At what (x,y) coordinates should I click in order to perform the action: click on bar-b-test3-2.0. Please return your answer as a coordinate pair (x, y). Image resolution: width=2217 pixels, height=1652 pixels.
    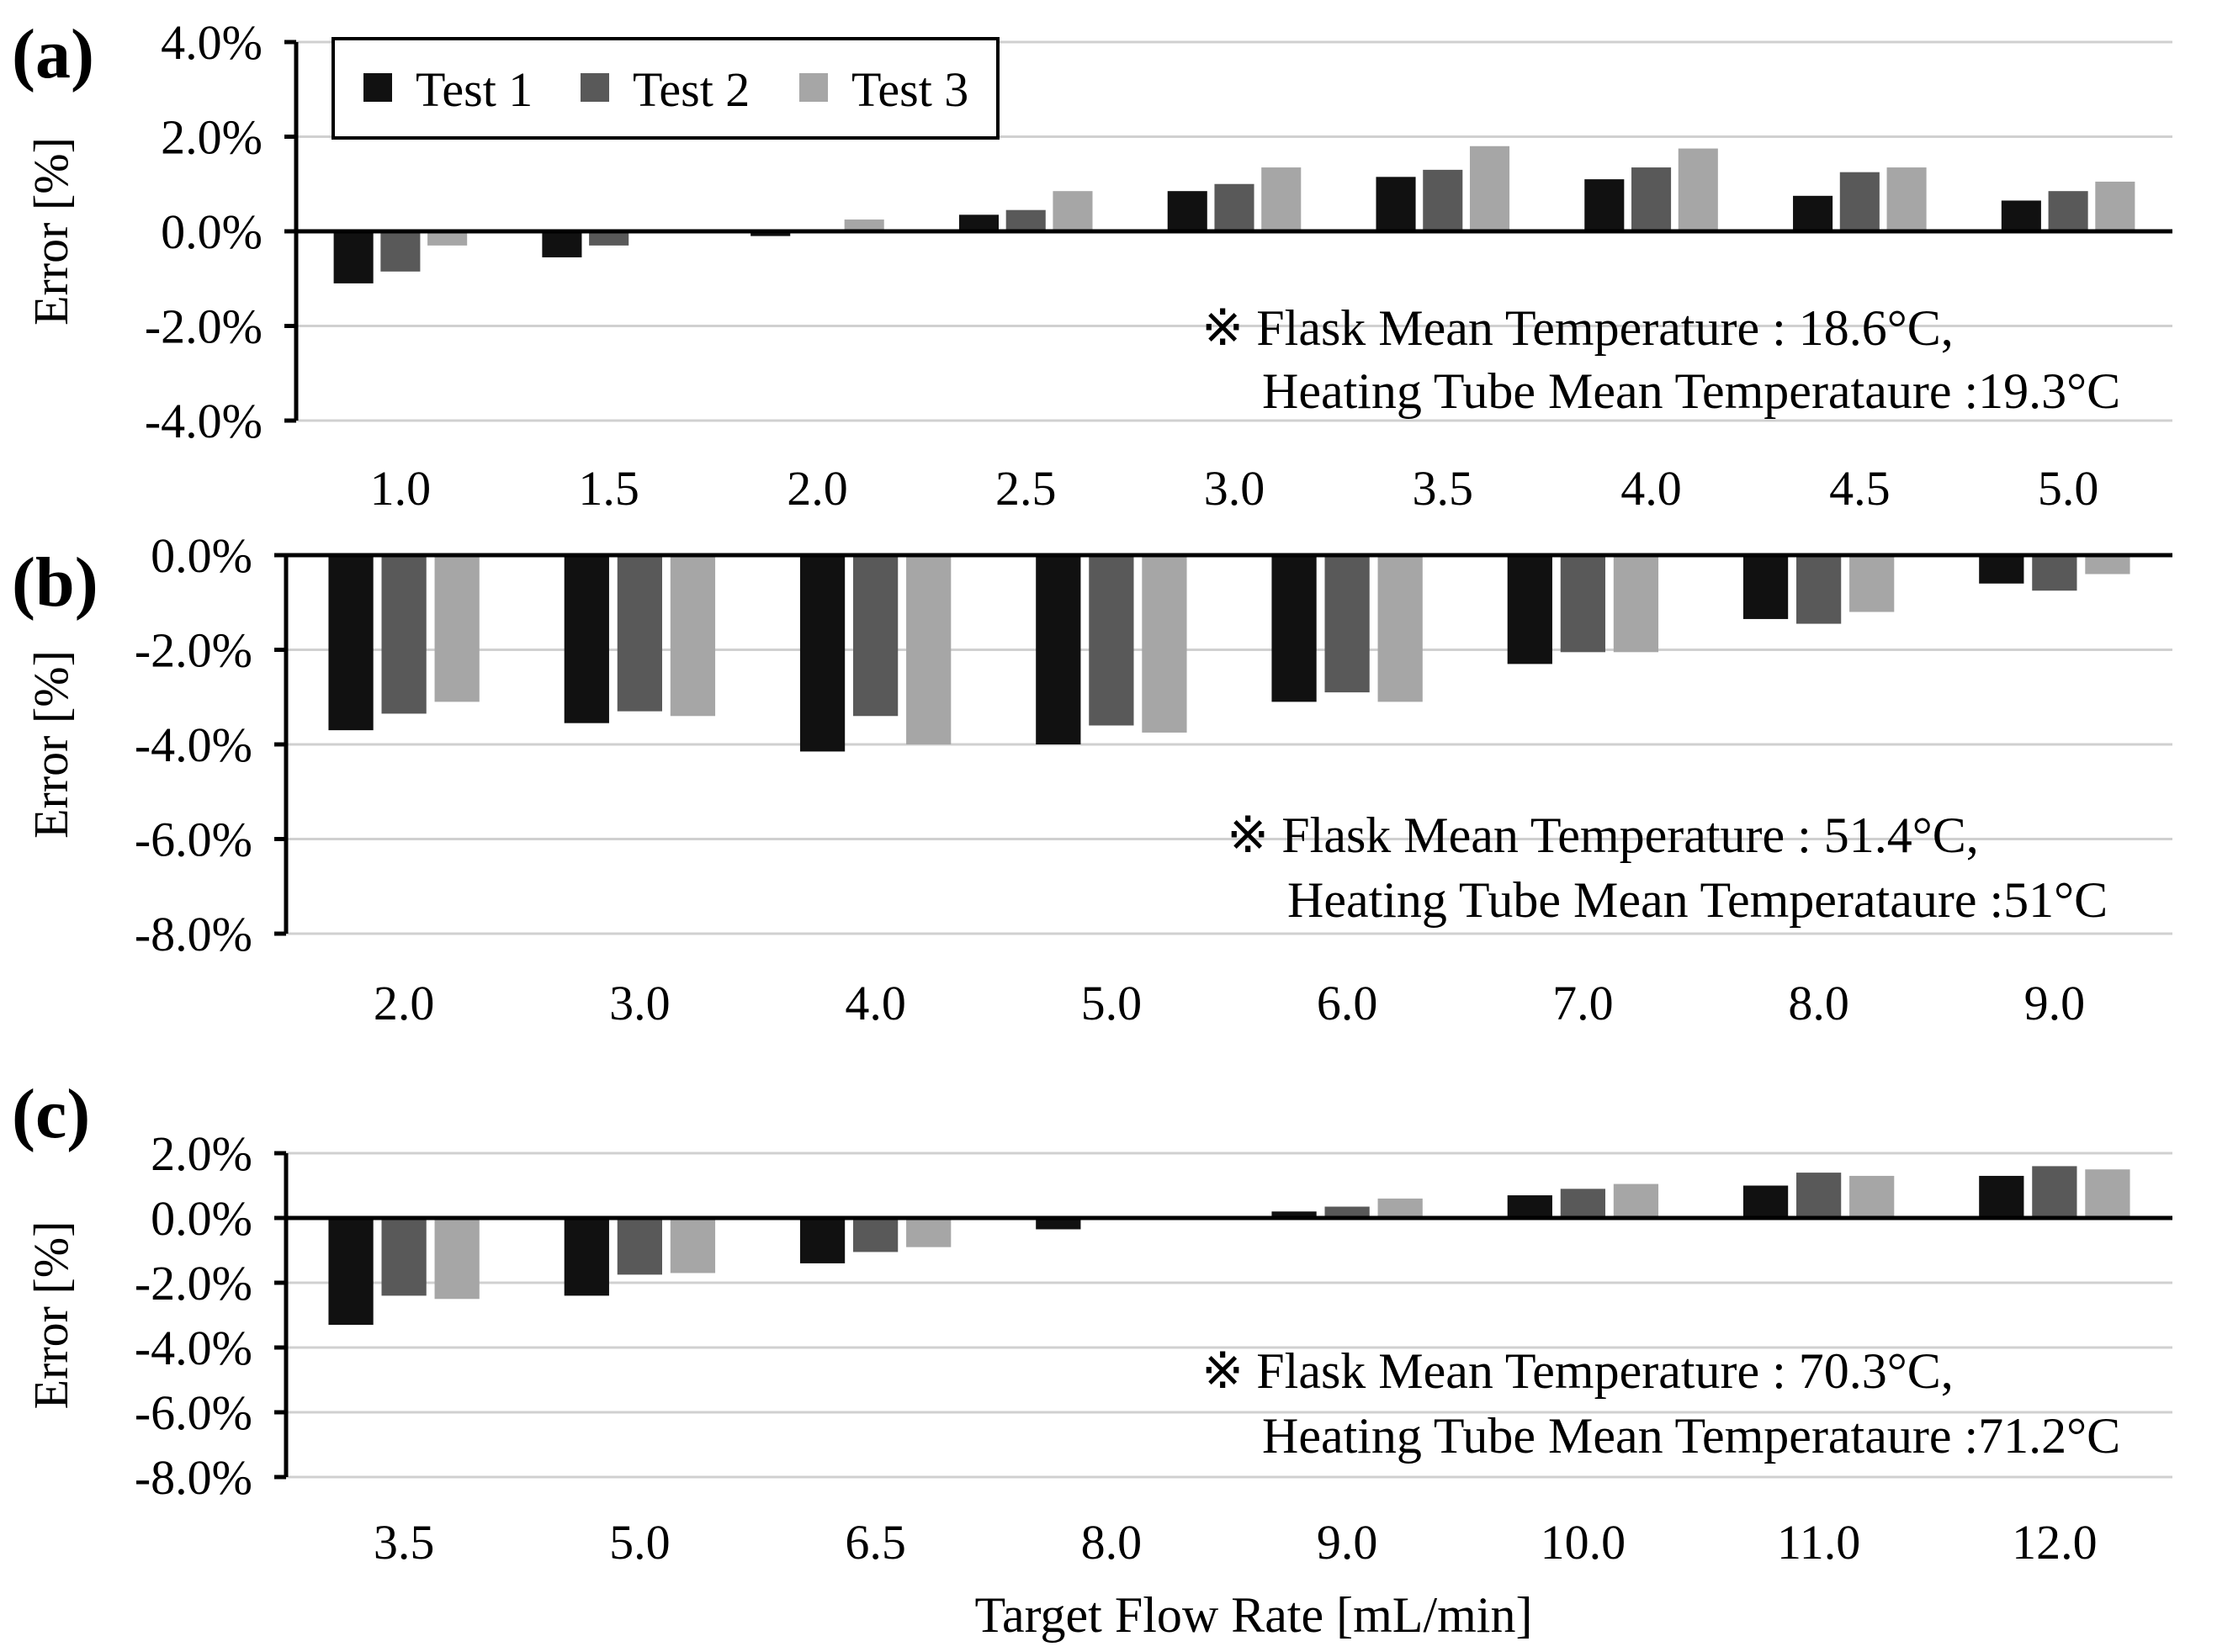
    Looking at the image, I should click on (457, 628).